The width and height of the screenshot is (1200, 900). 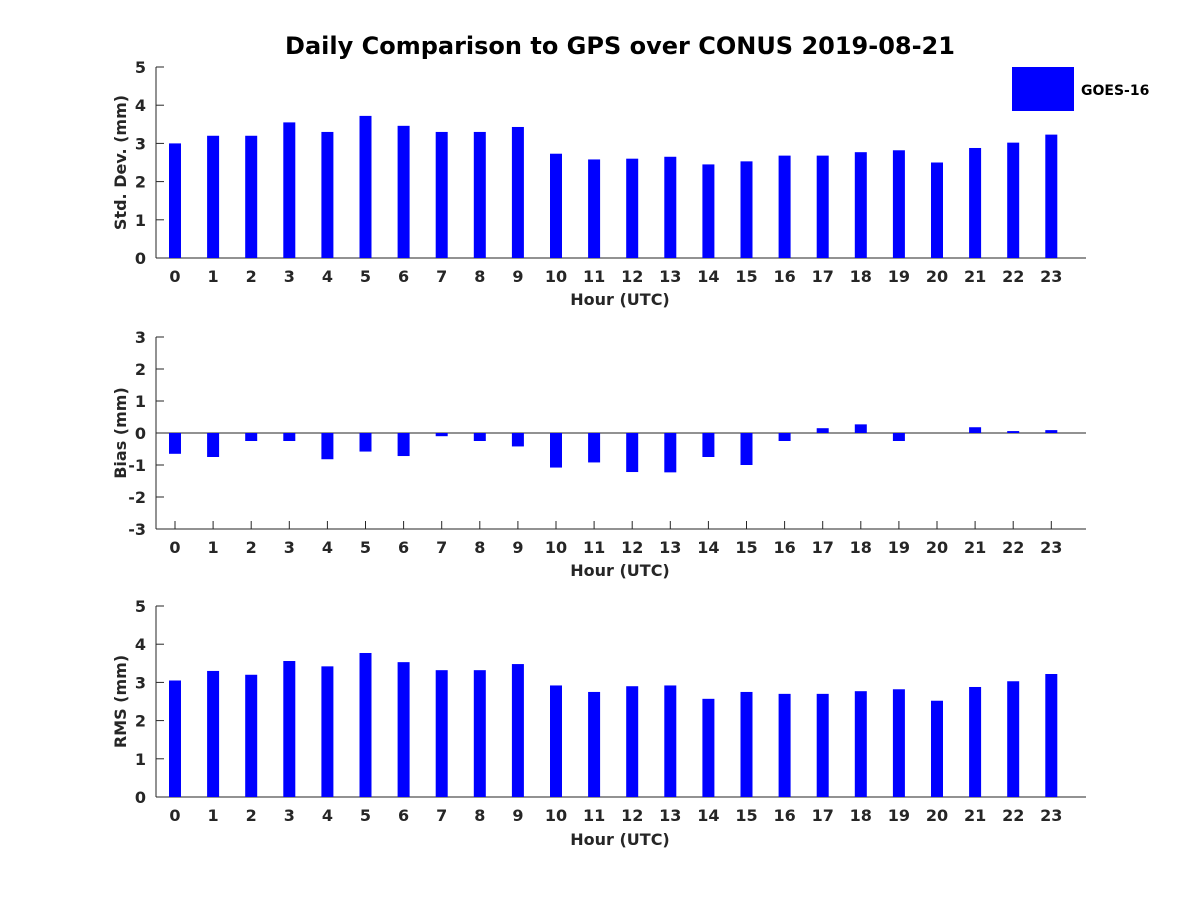 I want to click on x-tick-label: 19, so click(x=899, y=547).